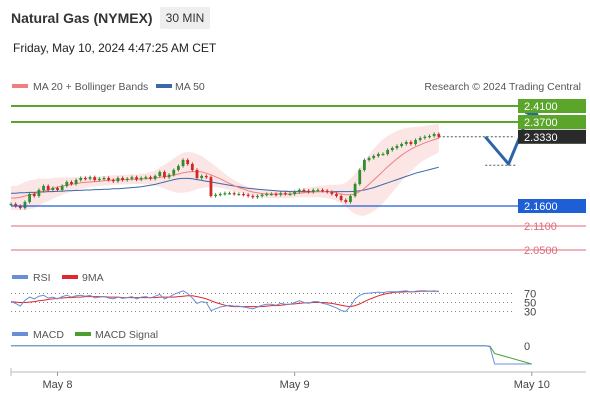 The width and height of the screenshot is (590, 400). I want to click on legend-macd-signal-label: MACD Signal, so click(126, 335).